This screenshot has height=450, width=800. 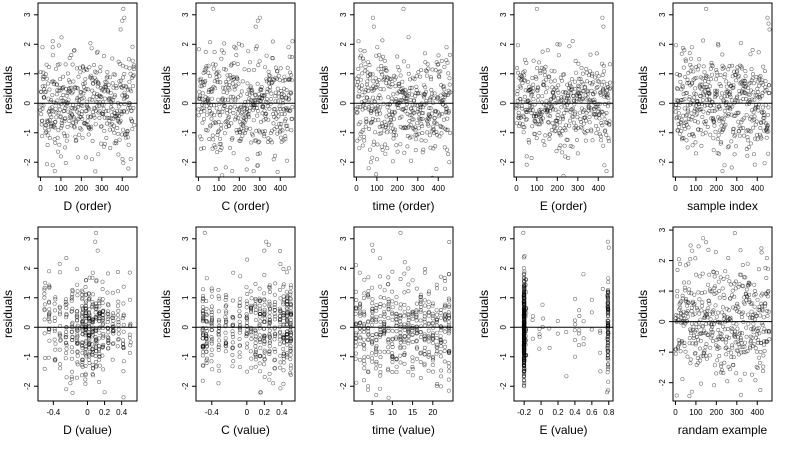 What do you see at coordinates (123, 188) in the screenshot?
I see `x-tick-label: 400` at bounding box center [123, 188].